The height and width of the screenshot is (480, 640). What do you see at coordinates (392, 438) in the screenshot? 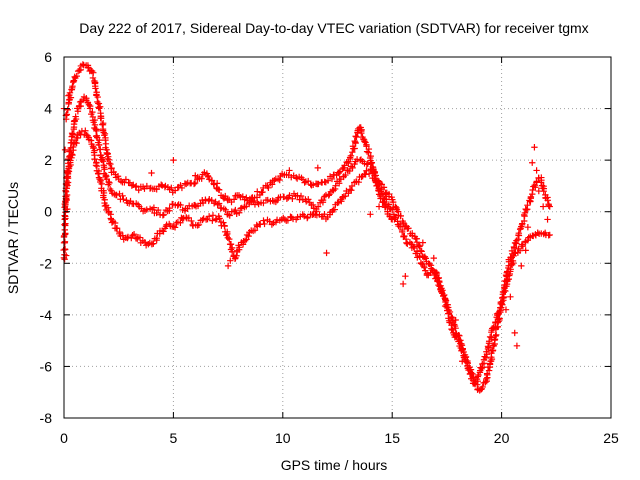
I see `x-tick-label: 15` at bounding box center [392, 438].